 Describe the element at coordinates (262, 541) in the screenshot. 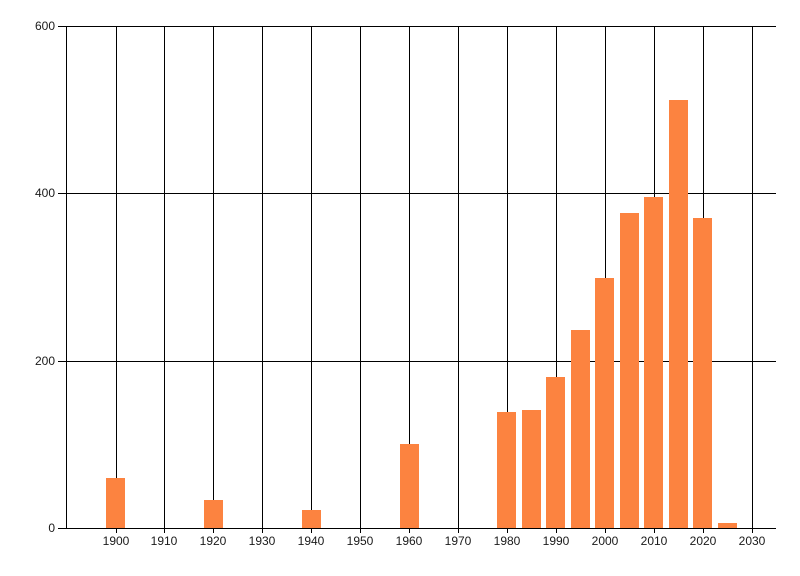

I see `x-tick-label-1930: 1930` at that location.